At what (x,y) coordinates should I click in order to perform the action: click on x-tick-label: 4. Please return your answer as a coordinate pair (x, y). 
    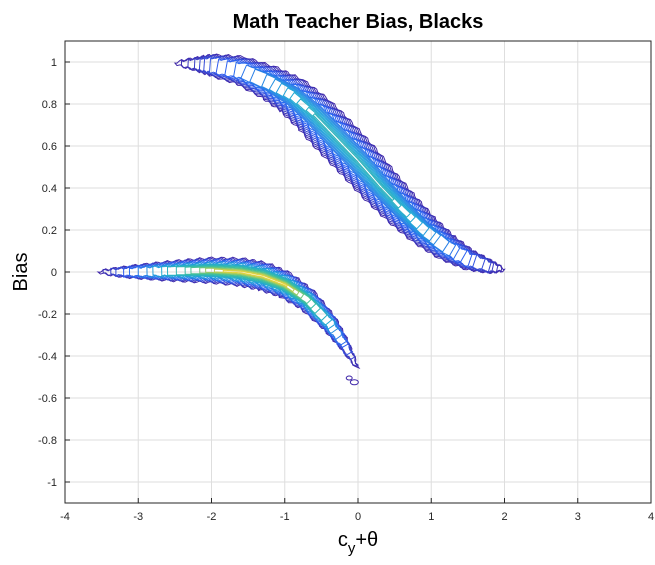
    Looking at the image, I should click on (651, 517).